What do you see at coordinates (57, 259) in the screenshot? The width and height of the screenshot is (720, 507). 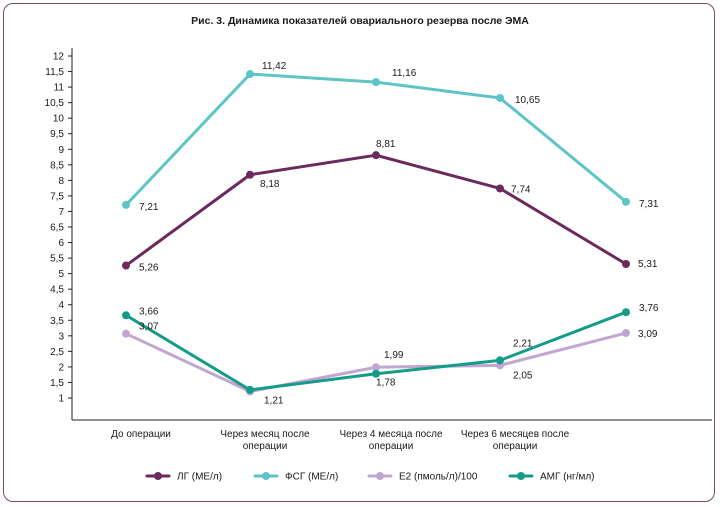 I see `y-tick-label: 5,5` at bounding box center [57, 259].